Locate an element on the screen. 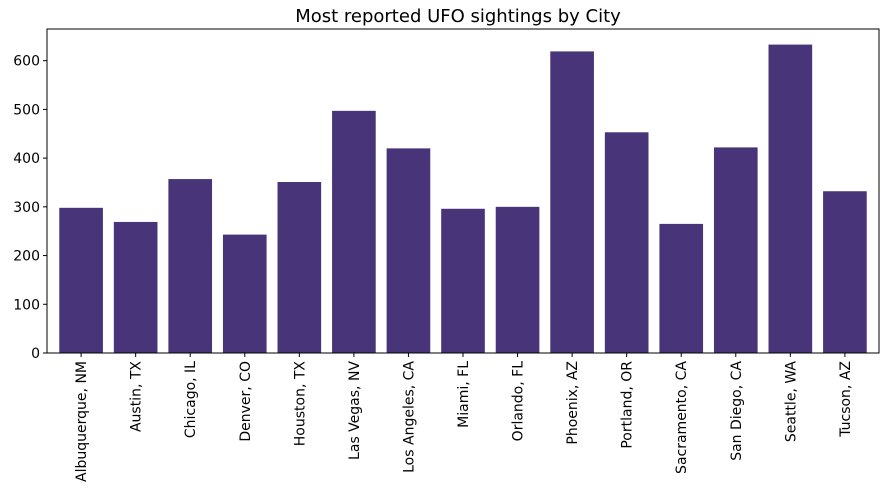 Image resolution: width=888 pixels, height=493 pixels. y-tick-label: 0 is located at coordinates (35, 354).